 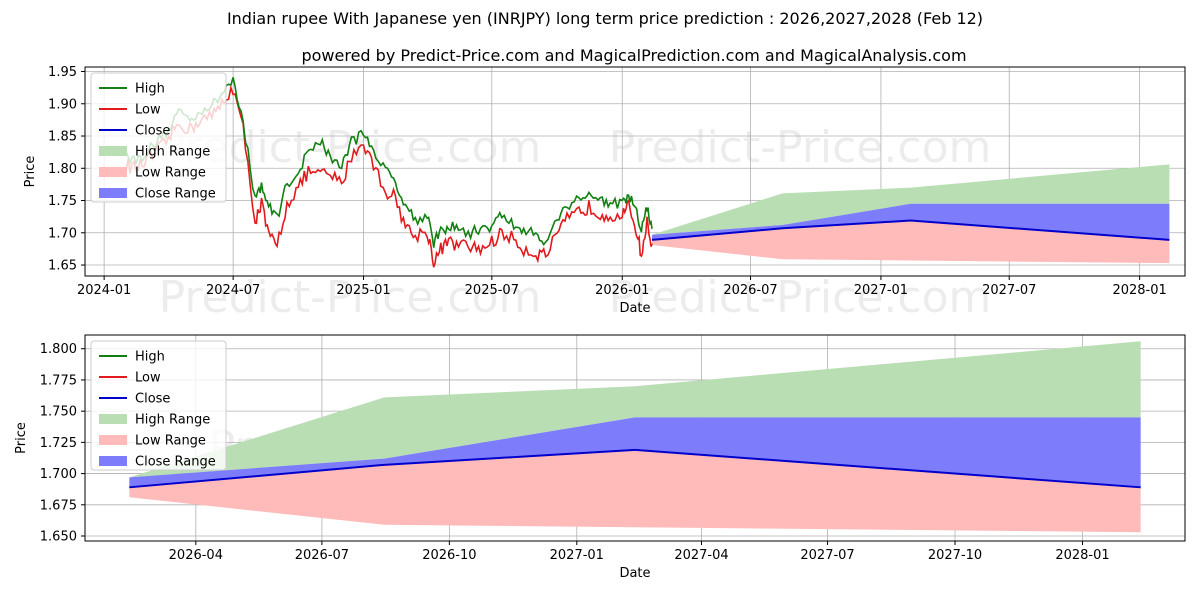 What do you see at coordinates (58, 380) in the screenshot?
I see `y-tick-label: 1.775` at bounding box center [58, 380].